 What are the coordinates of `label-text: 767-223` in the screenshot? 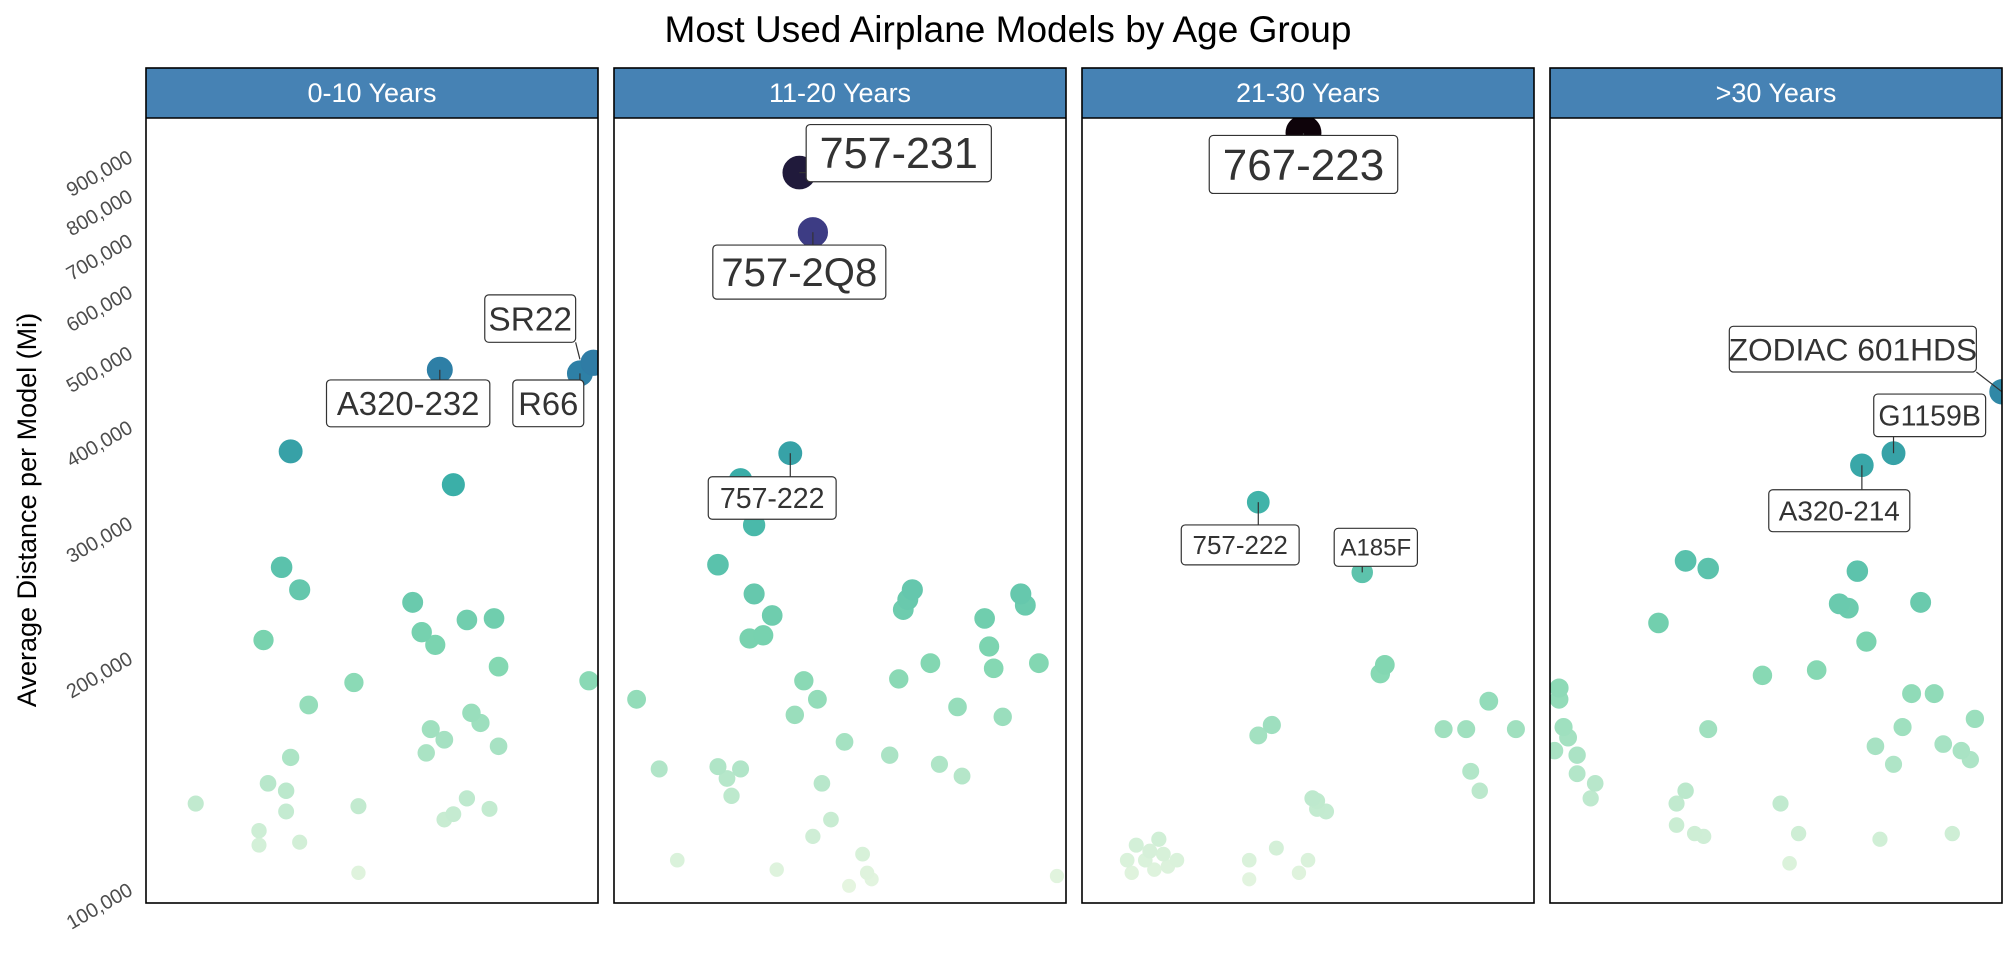 It's located at (1303, 165).